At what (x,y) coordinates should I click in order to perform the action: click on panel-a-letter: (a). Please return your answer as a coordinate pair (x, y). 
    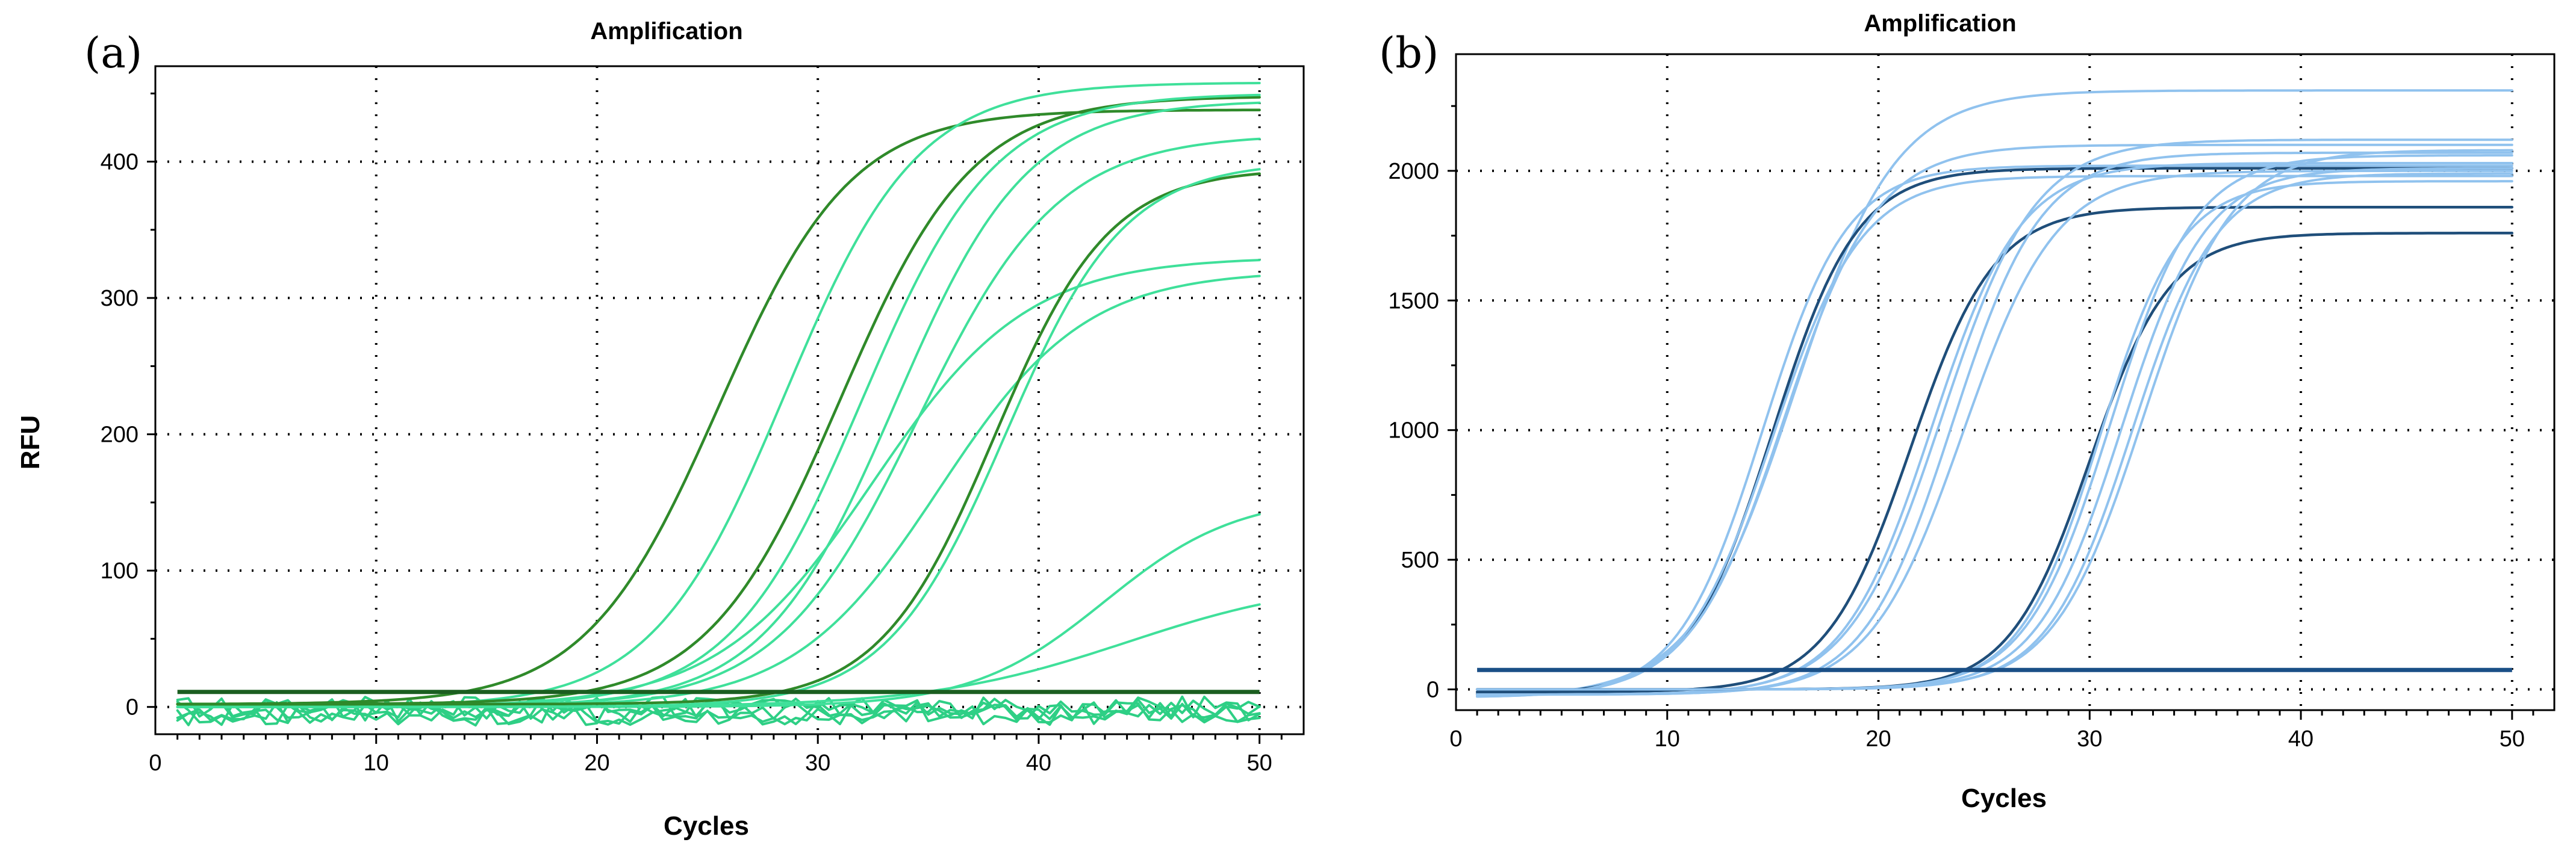
    Looking at the image, I should click on (113, 53).